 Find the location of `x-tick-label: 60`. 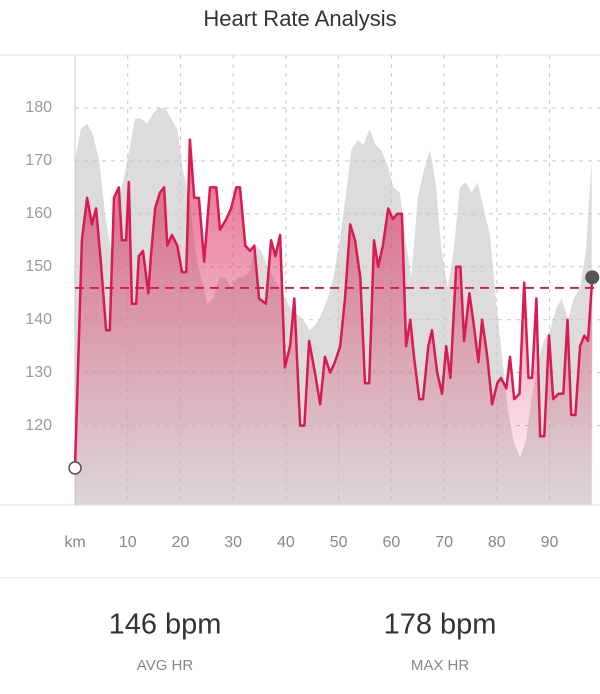

x-tick-label: 60 is located at coordinates (391, 542).